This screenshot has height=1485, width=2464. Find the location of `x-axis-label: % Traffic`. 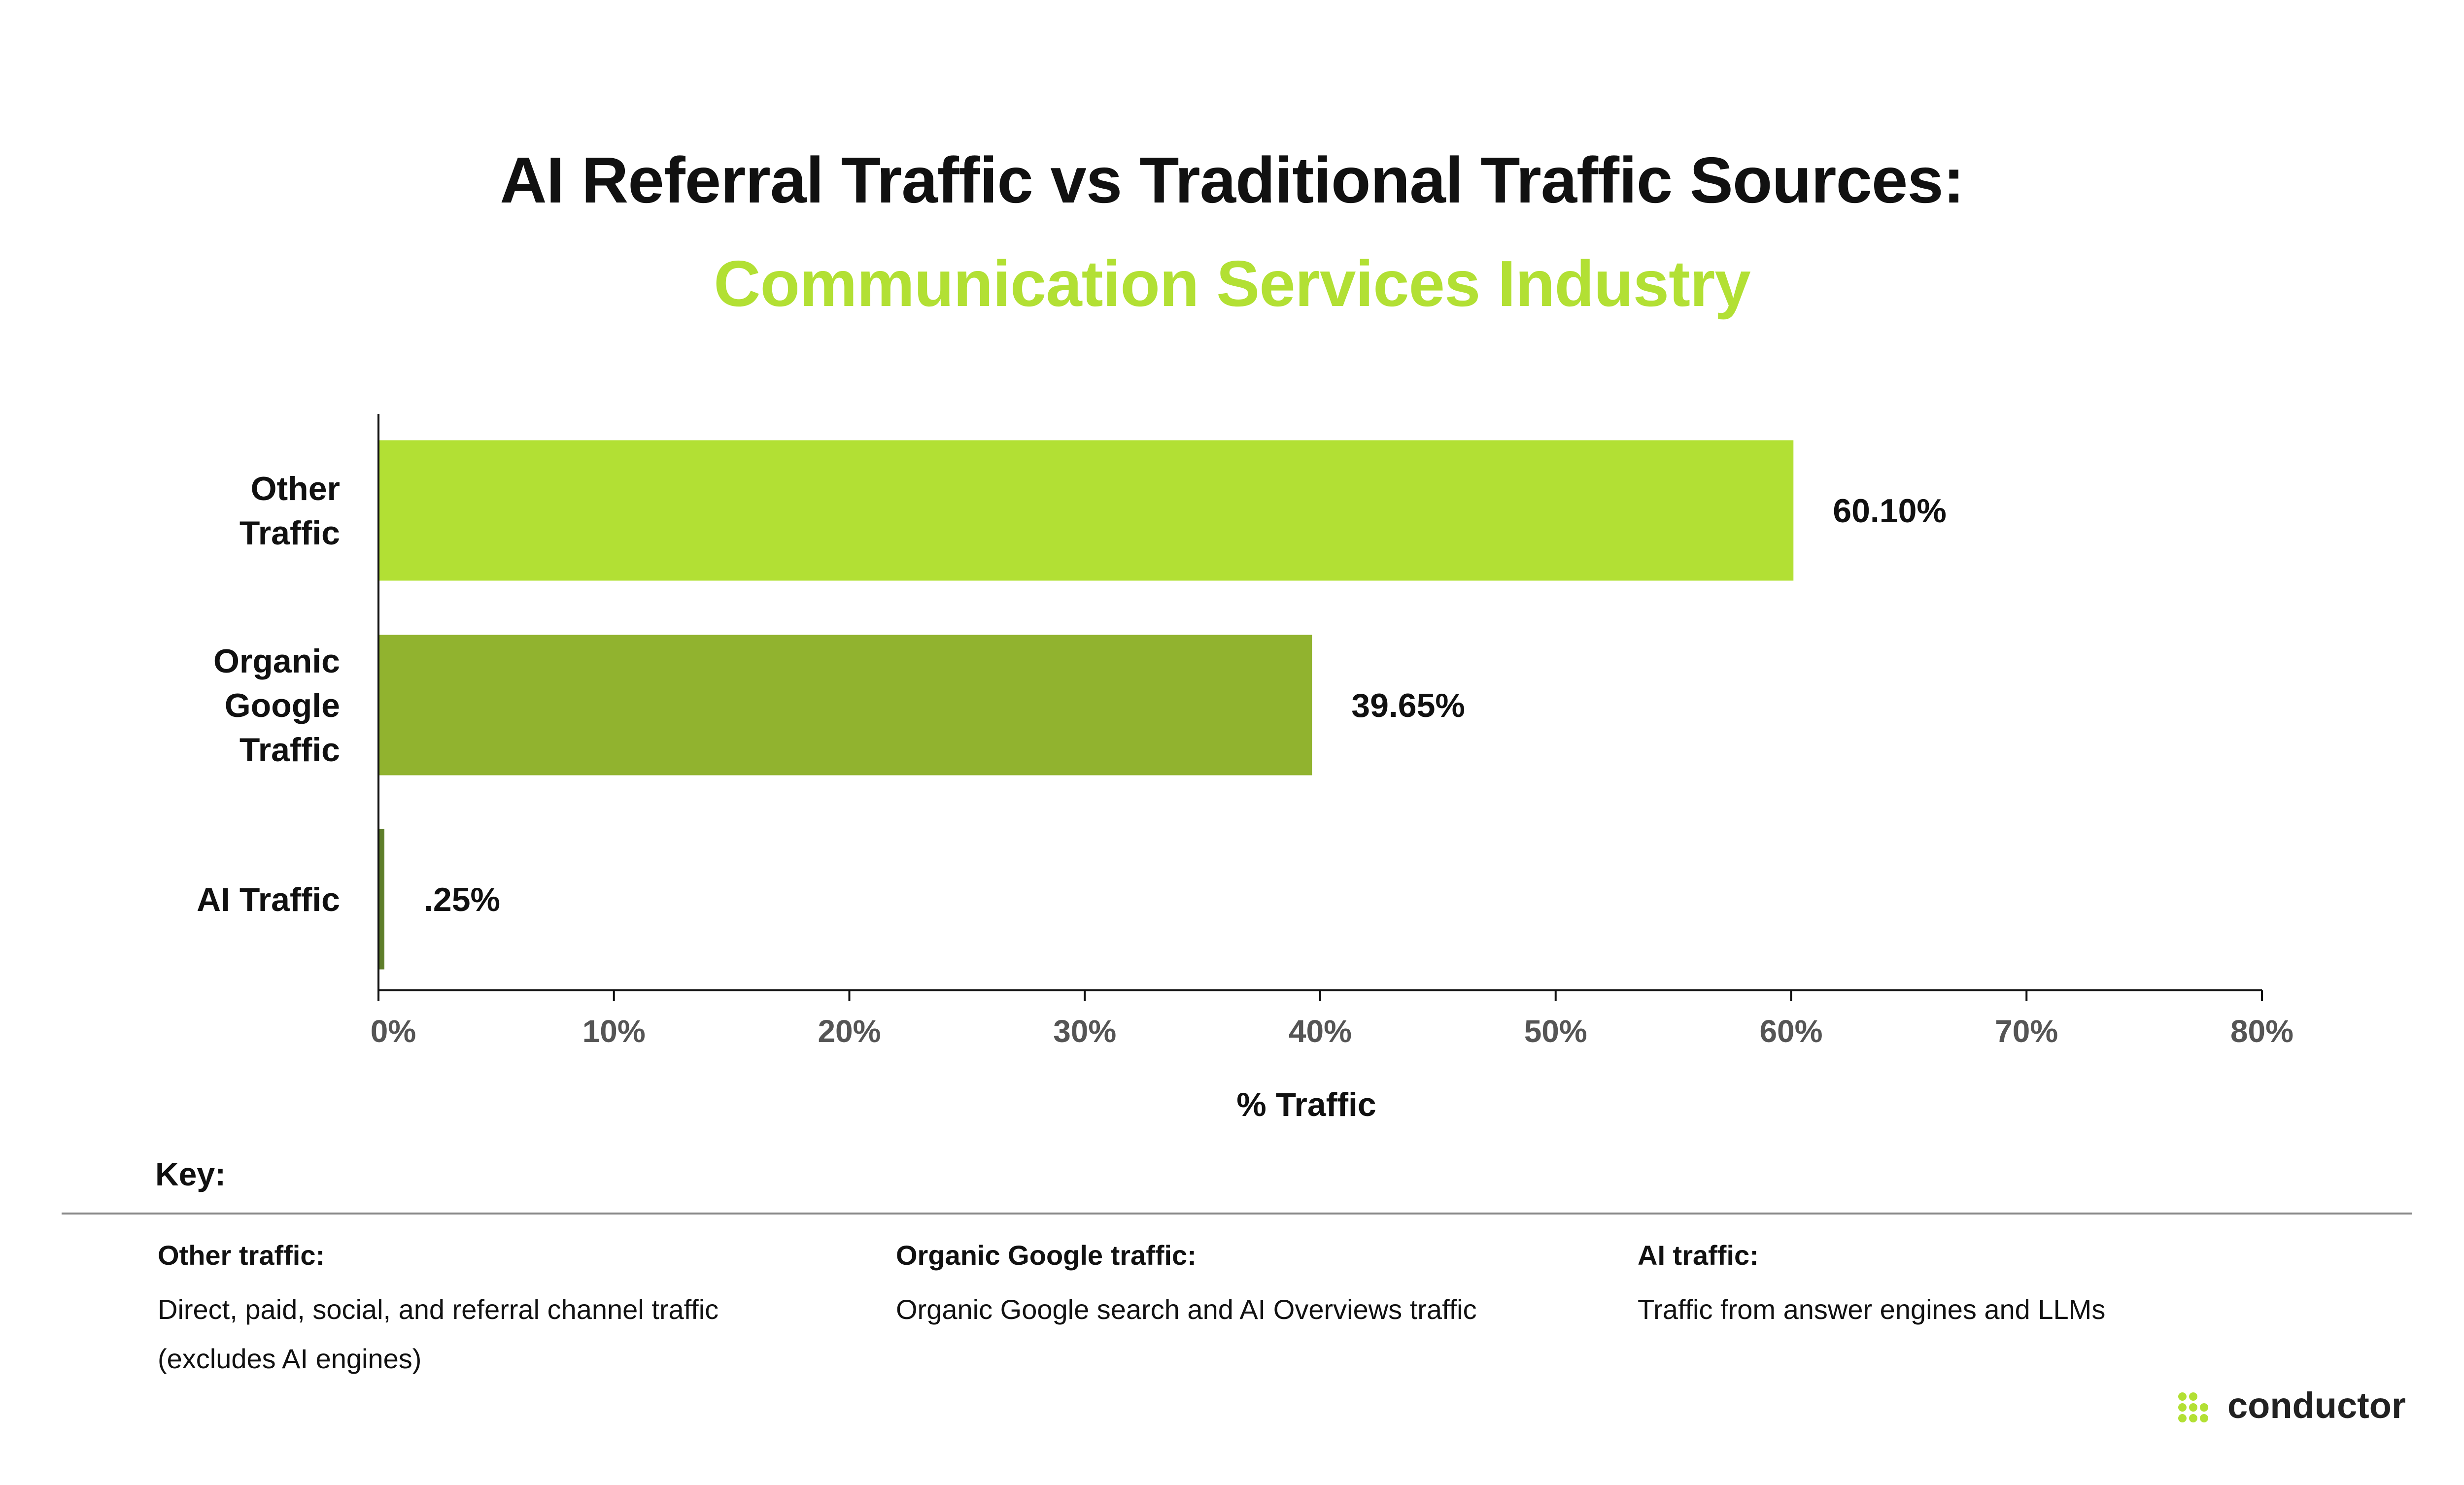

x-axis-label: % Traffic is located at coordinates (1306, 1104).